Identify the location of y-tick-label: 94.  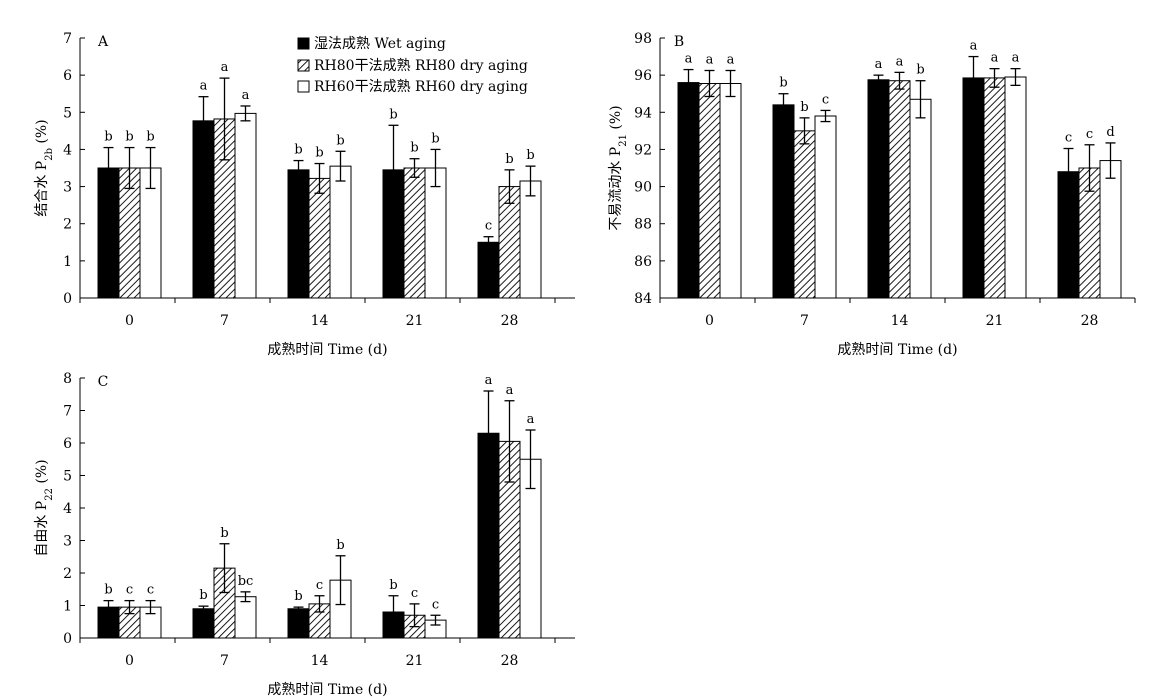
(643, 113).